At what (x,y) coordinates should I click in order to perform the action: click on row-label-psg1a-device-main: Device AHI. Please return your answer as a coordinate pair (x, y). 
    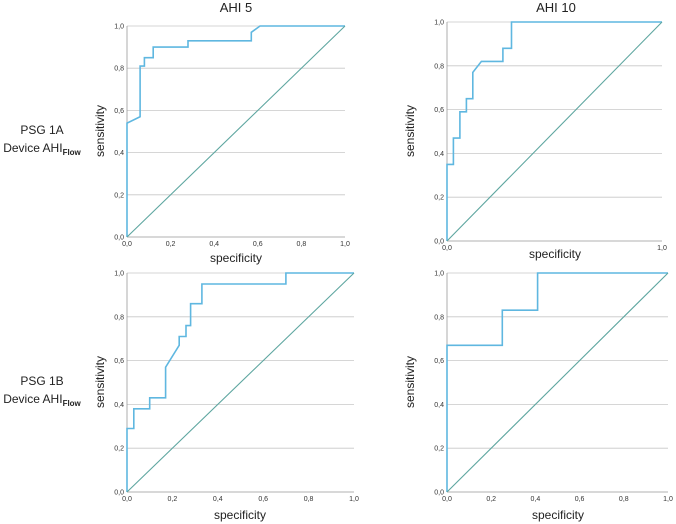
    Looking at the image, I should click on (32, 148).